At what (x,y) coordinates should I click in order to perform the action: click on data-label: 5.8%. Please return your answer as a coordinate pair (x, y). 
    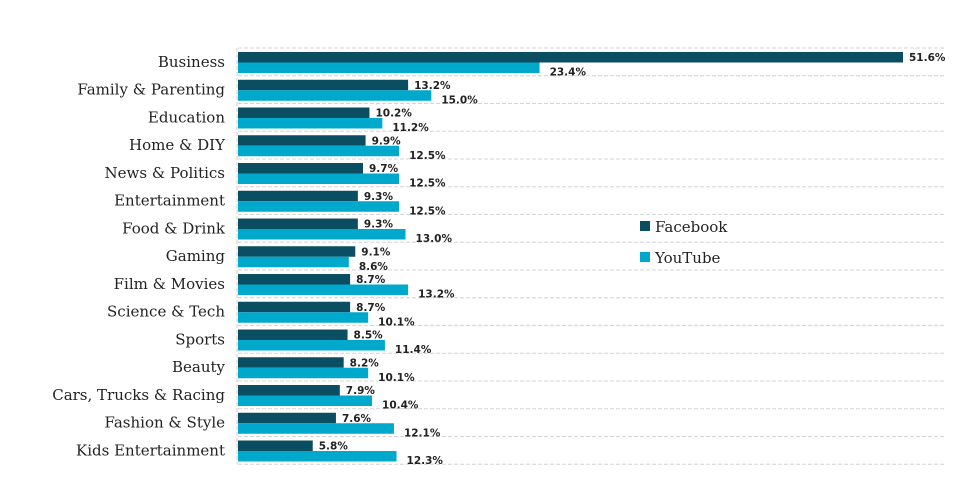
    Looking at the image, I should click on (334, 447).